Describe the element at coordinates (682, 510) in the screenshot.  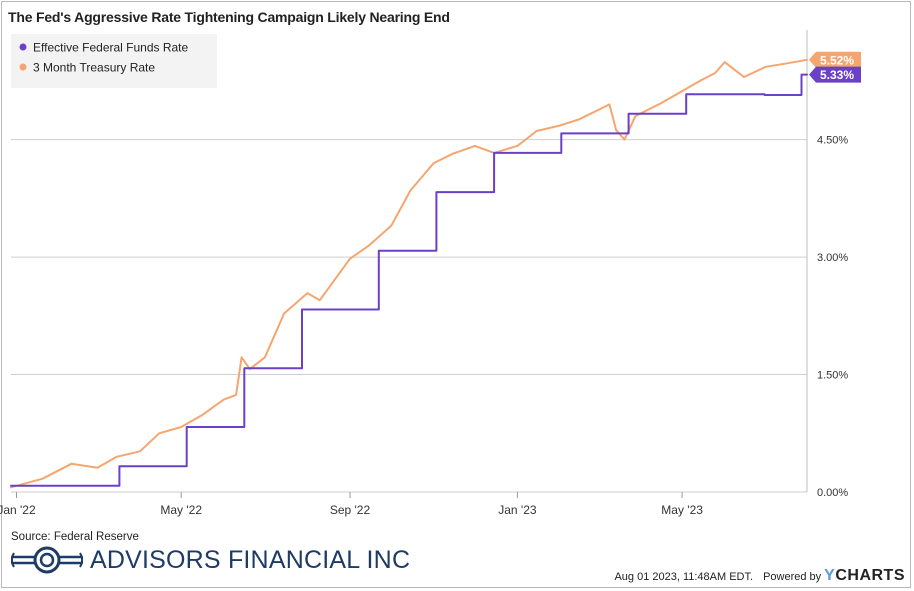
I see `x-tick-label: May '23` at that location.